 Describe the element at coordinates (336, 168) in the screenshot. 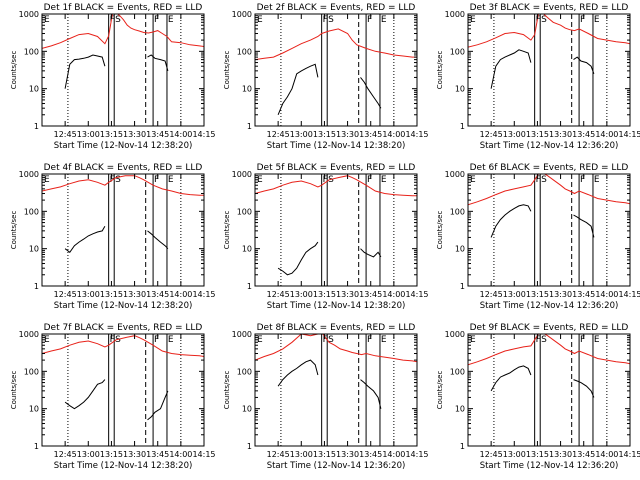

I see `panel-title: Det 5f BLACK = Events, RED = LLD` at that location.